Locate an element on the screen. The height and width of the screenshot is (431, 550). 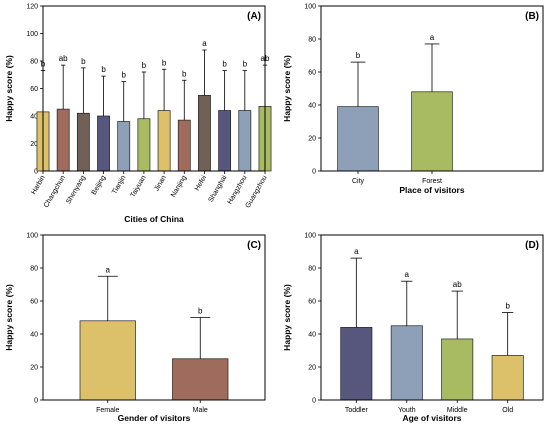
x-tick-label: Forest is located at coordinates (432, 181).